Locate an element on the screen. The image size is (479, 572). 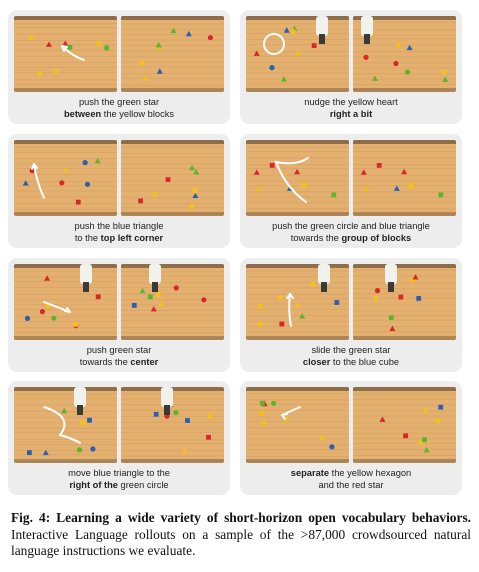
panel-8-before-image is located at coordinates (297, 425).